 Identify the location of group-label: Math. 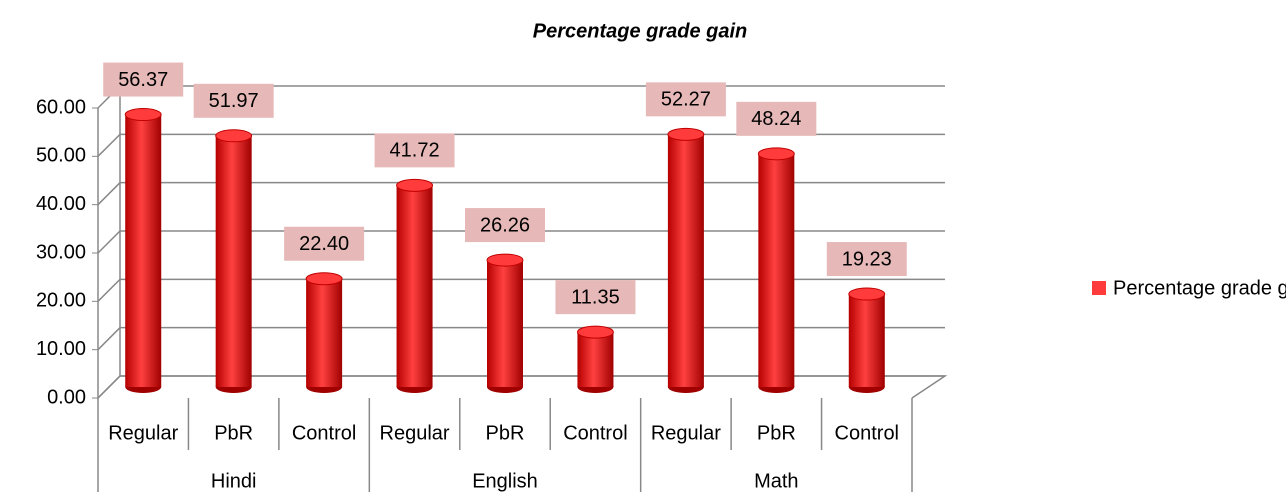
(776, 481).